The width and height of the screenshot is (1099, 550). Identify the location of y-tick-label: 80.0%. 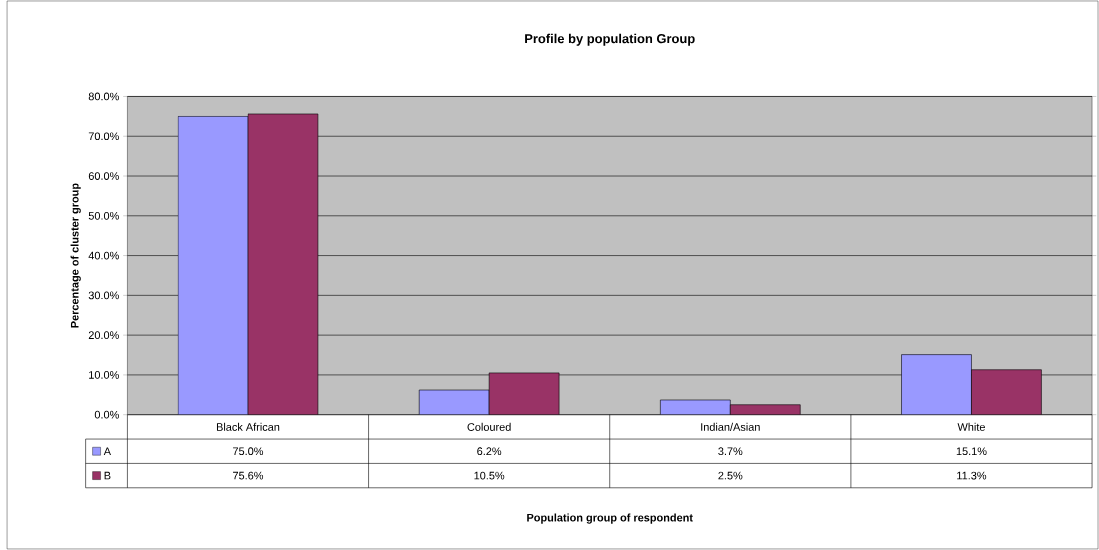
(103, 96).